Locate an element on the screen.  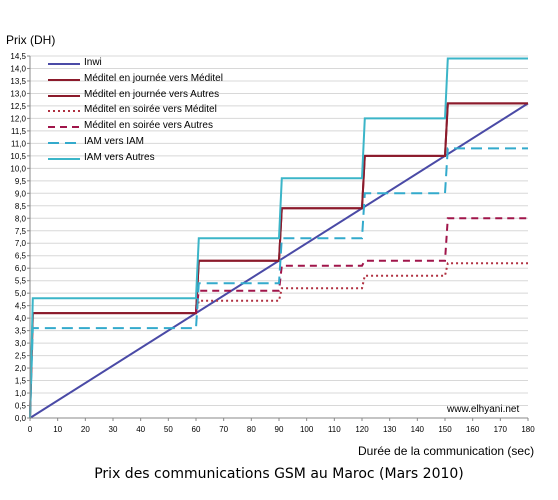
x-tick-label: 100 is located at coordinates (307, 429).